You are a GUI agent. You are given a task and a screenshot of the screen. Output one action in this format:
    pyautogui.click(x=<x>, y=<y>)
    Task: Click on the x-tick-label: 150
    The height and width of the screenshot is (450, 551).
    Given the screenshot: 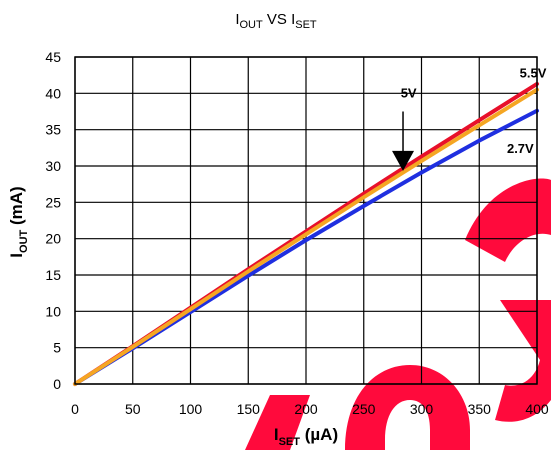 What is the action you would take?
    pyautogui.click(x=249, y=409)
    